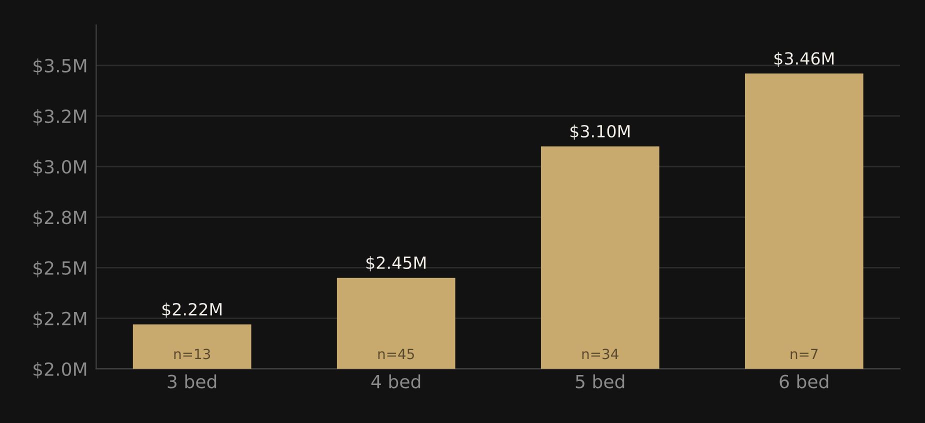 The image size is (925, 423). I want to click on y-tick-label: $2.5M, so click(60, 269).